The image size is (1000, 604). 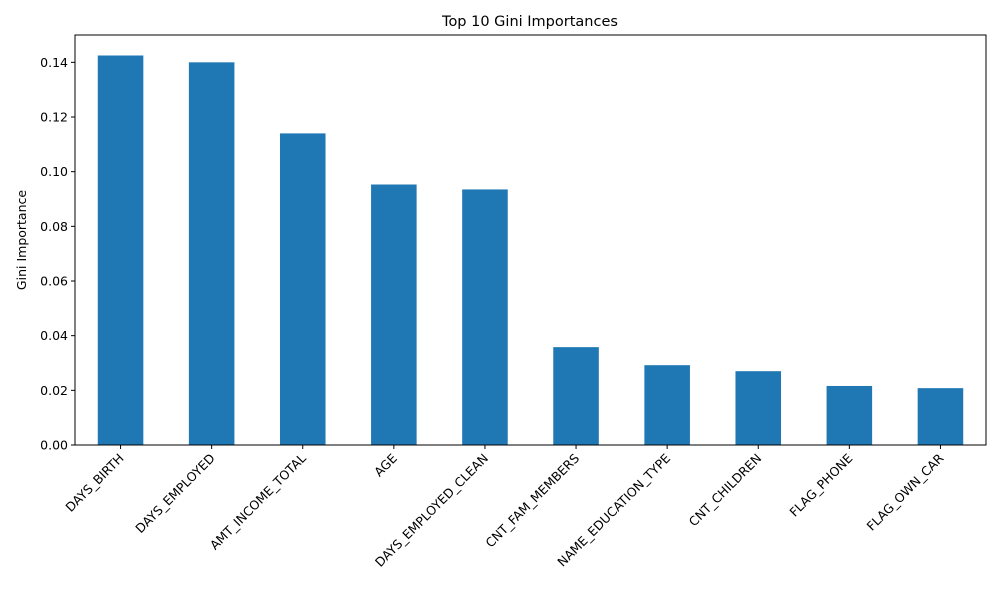 I want to click on y-axis-label: Gini Importance, so click(x=21, y=240).